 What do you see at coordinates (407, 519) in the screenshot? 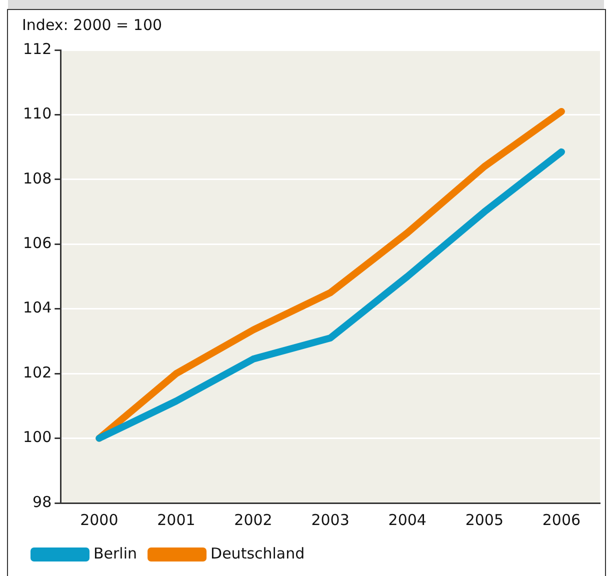
I see `x-tick-label: 2004` at bounding box center [407, 519].